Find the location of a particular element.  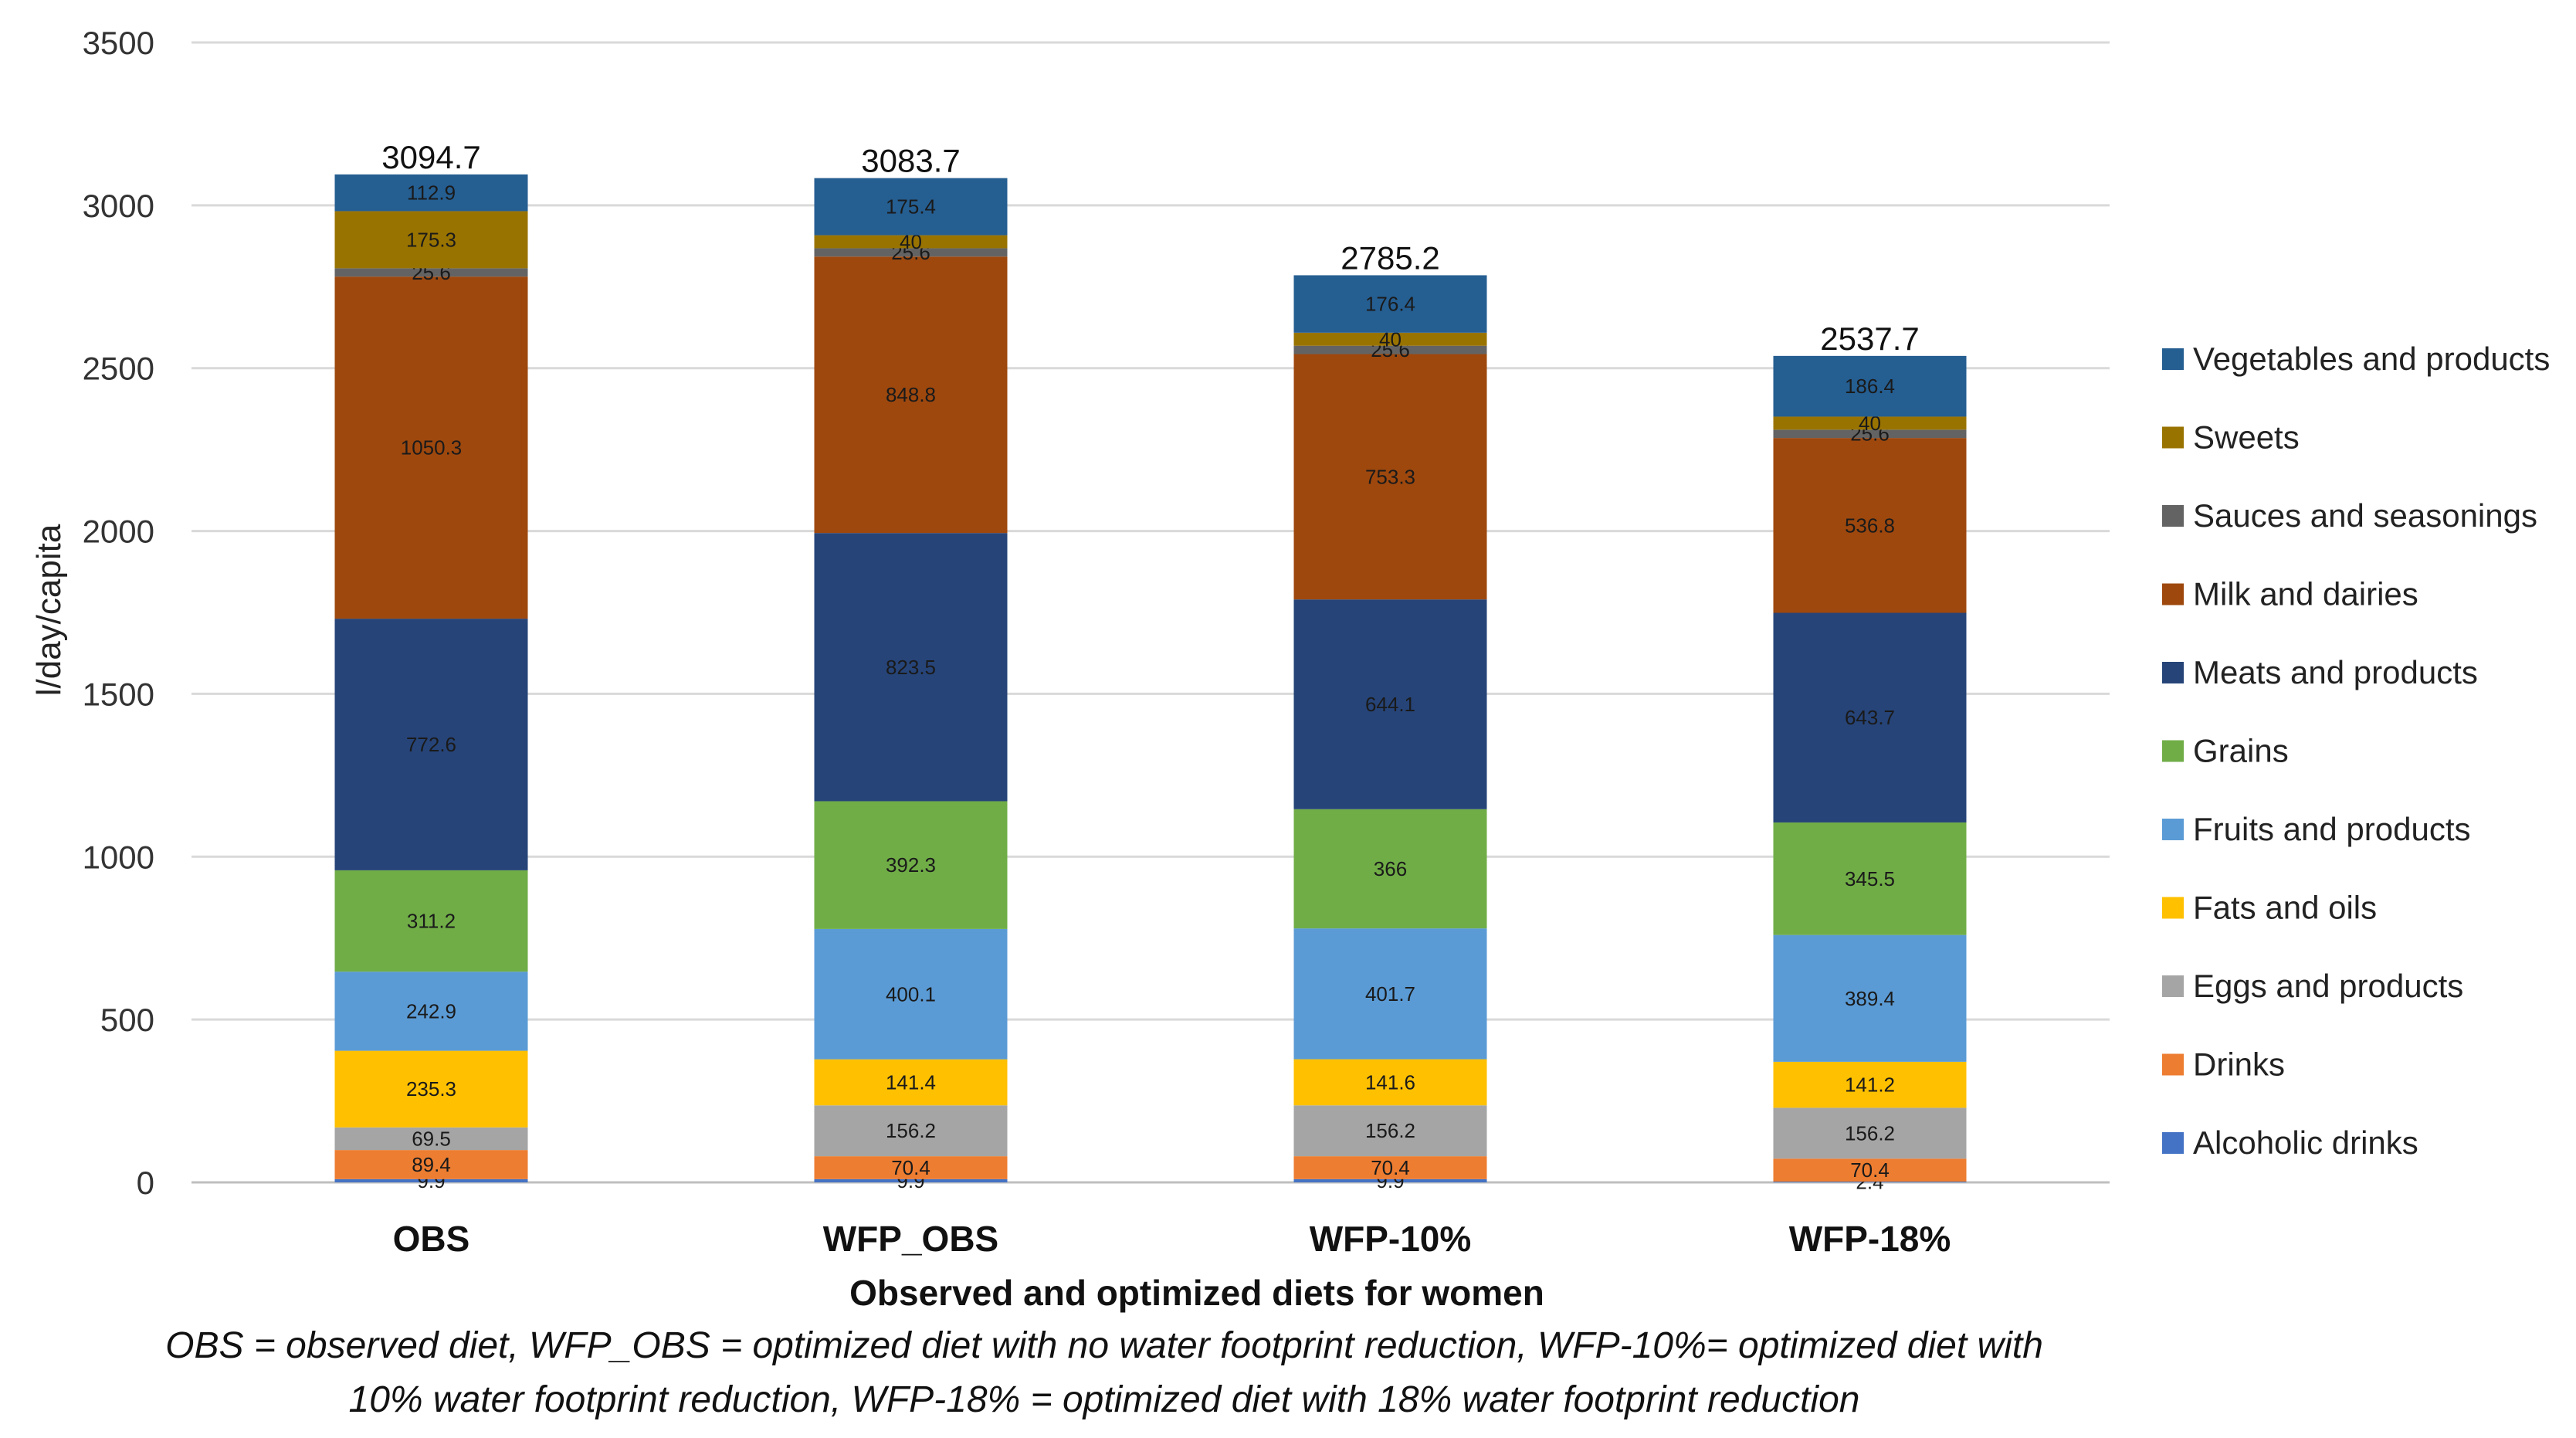

data-label: 175.3 is located at coordinates (431, 240).